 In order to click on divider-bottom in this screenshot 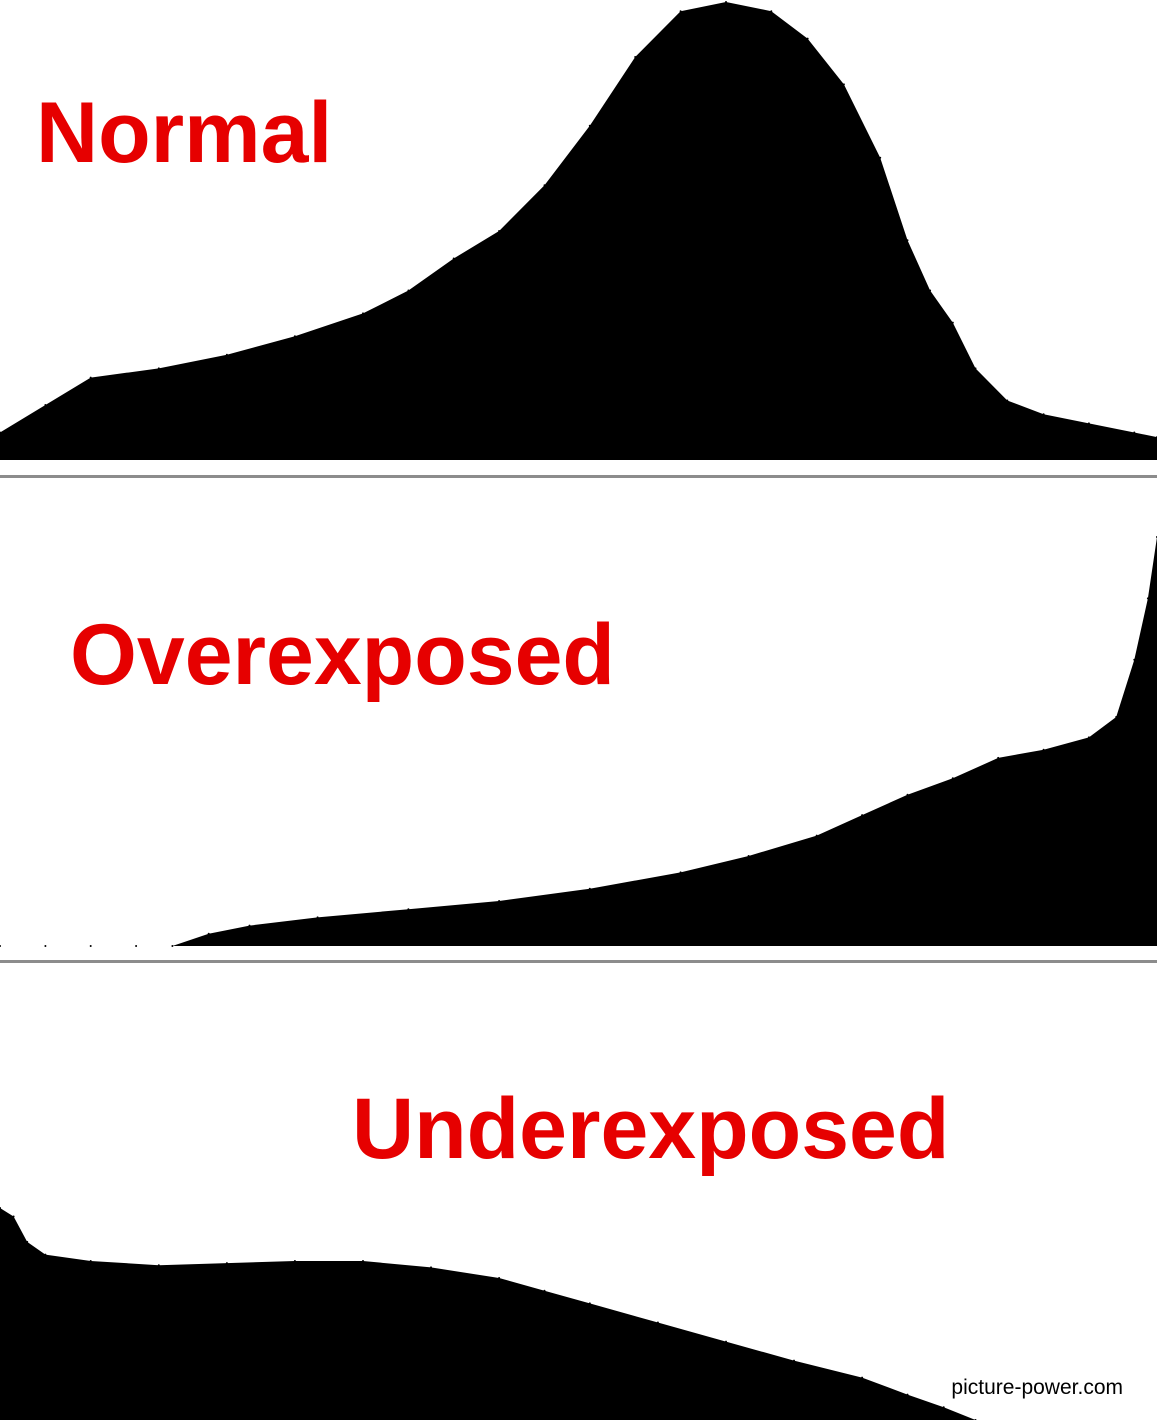, I will do `click(578, 961)`.